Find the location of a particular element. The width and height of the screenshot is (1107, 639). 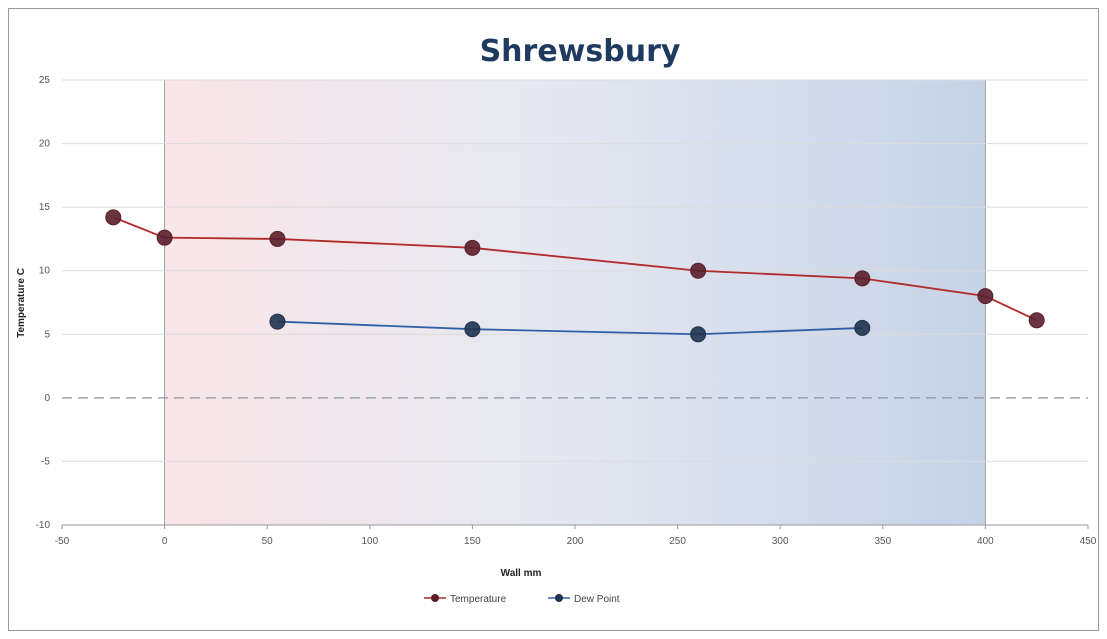

legend-item-dew-point: Dew Point is located at coordinates (584, 599).